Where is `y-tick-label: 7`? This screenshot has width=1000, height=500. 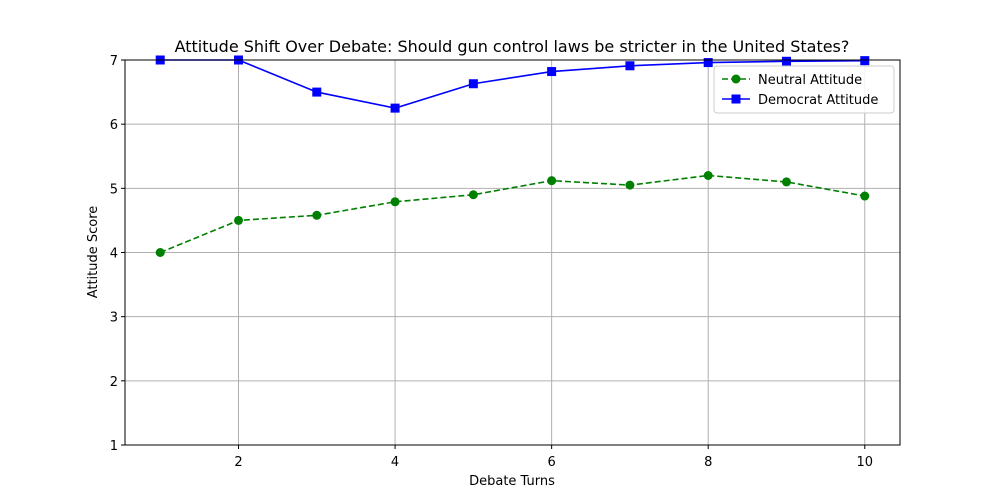
y-tick-label: 7 is located at coordinates (114, 61).